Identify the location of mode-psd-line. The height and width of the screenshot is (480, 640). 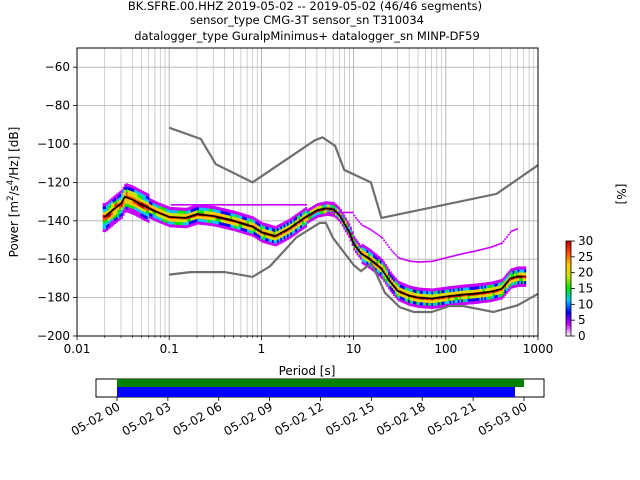
(314, 247).